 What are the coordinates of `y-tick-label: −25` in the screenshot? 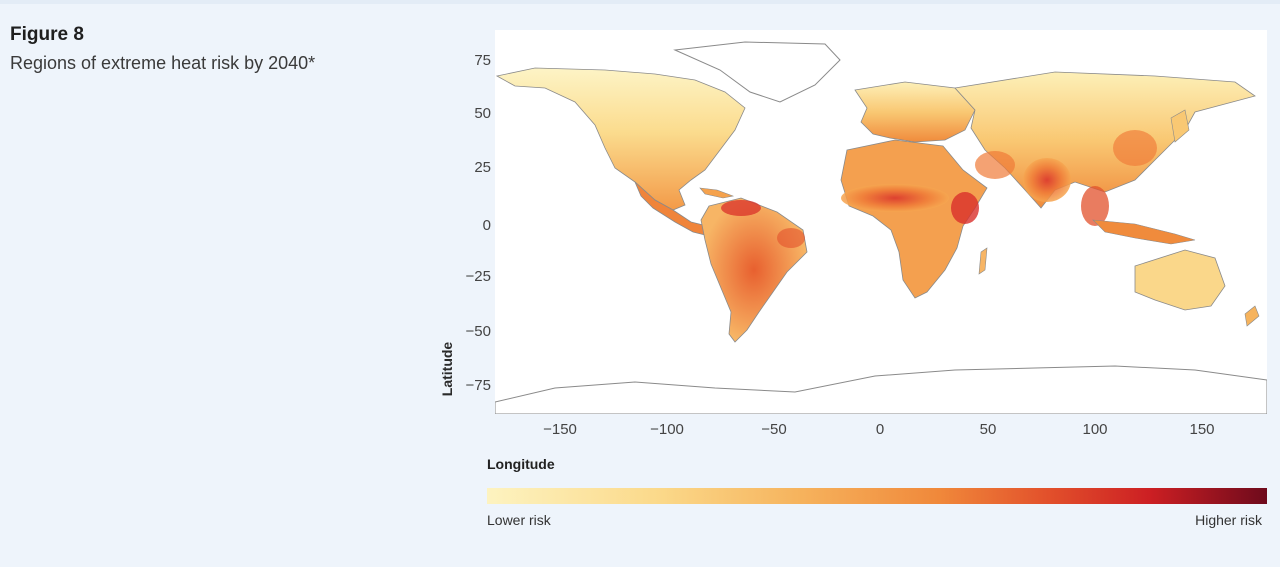 It's located at (478, 276).